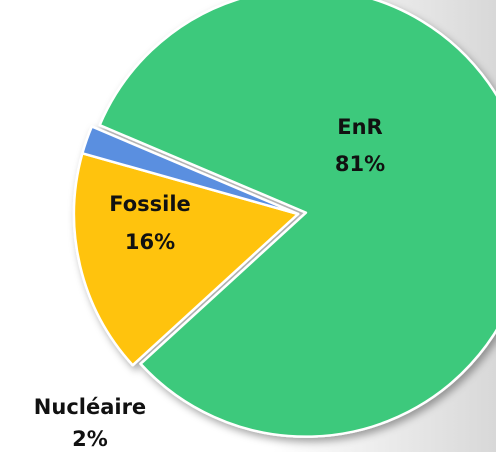 This screenshot has height=452, width=496. I want to click on value-label: 81%, so click(360, 164).